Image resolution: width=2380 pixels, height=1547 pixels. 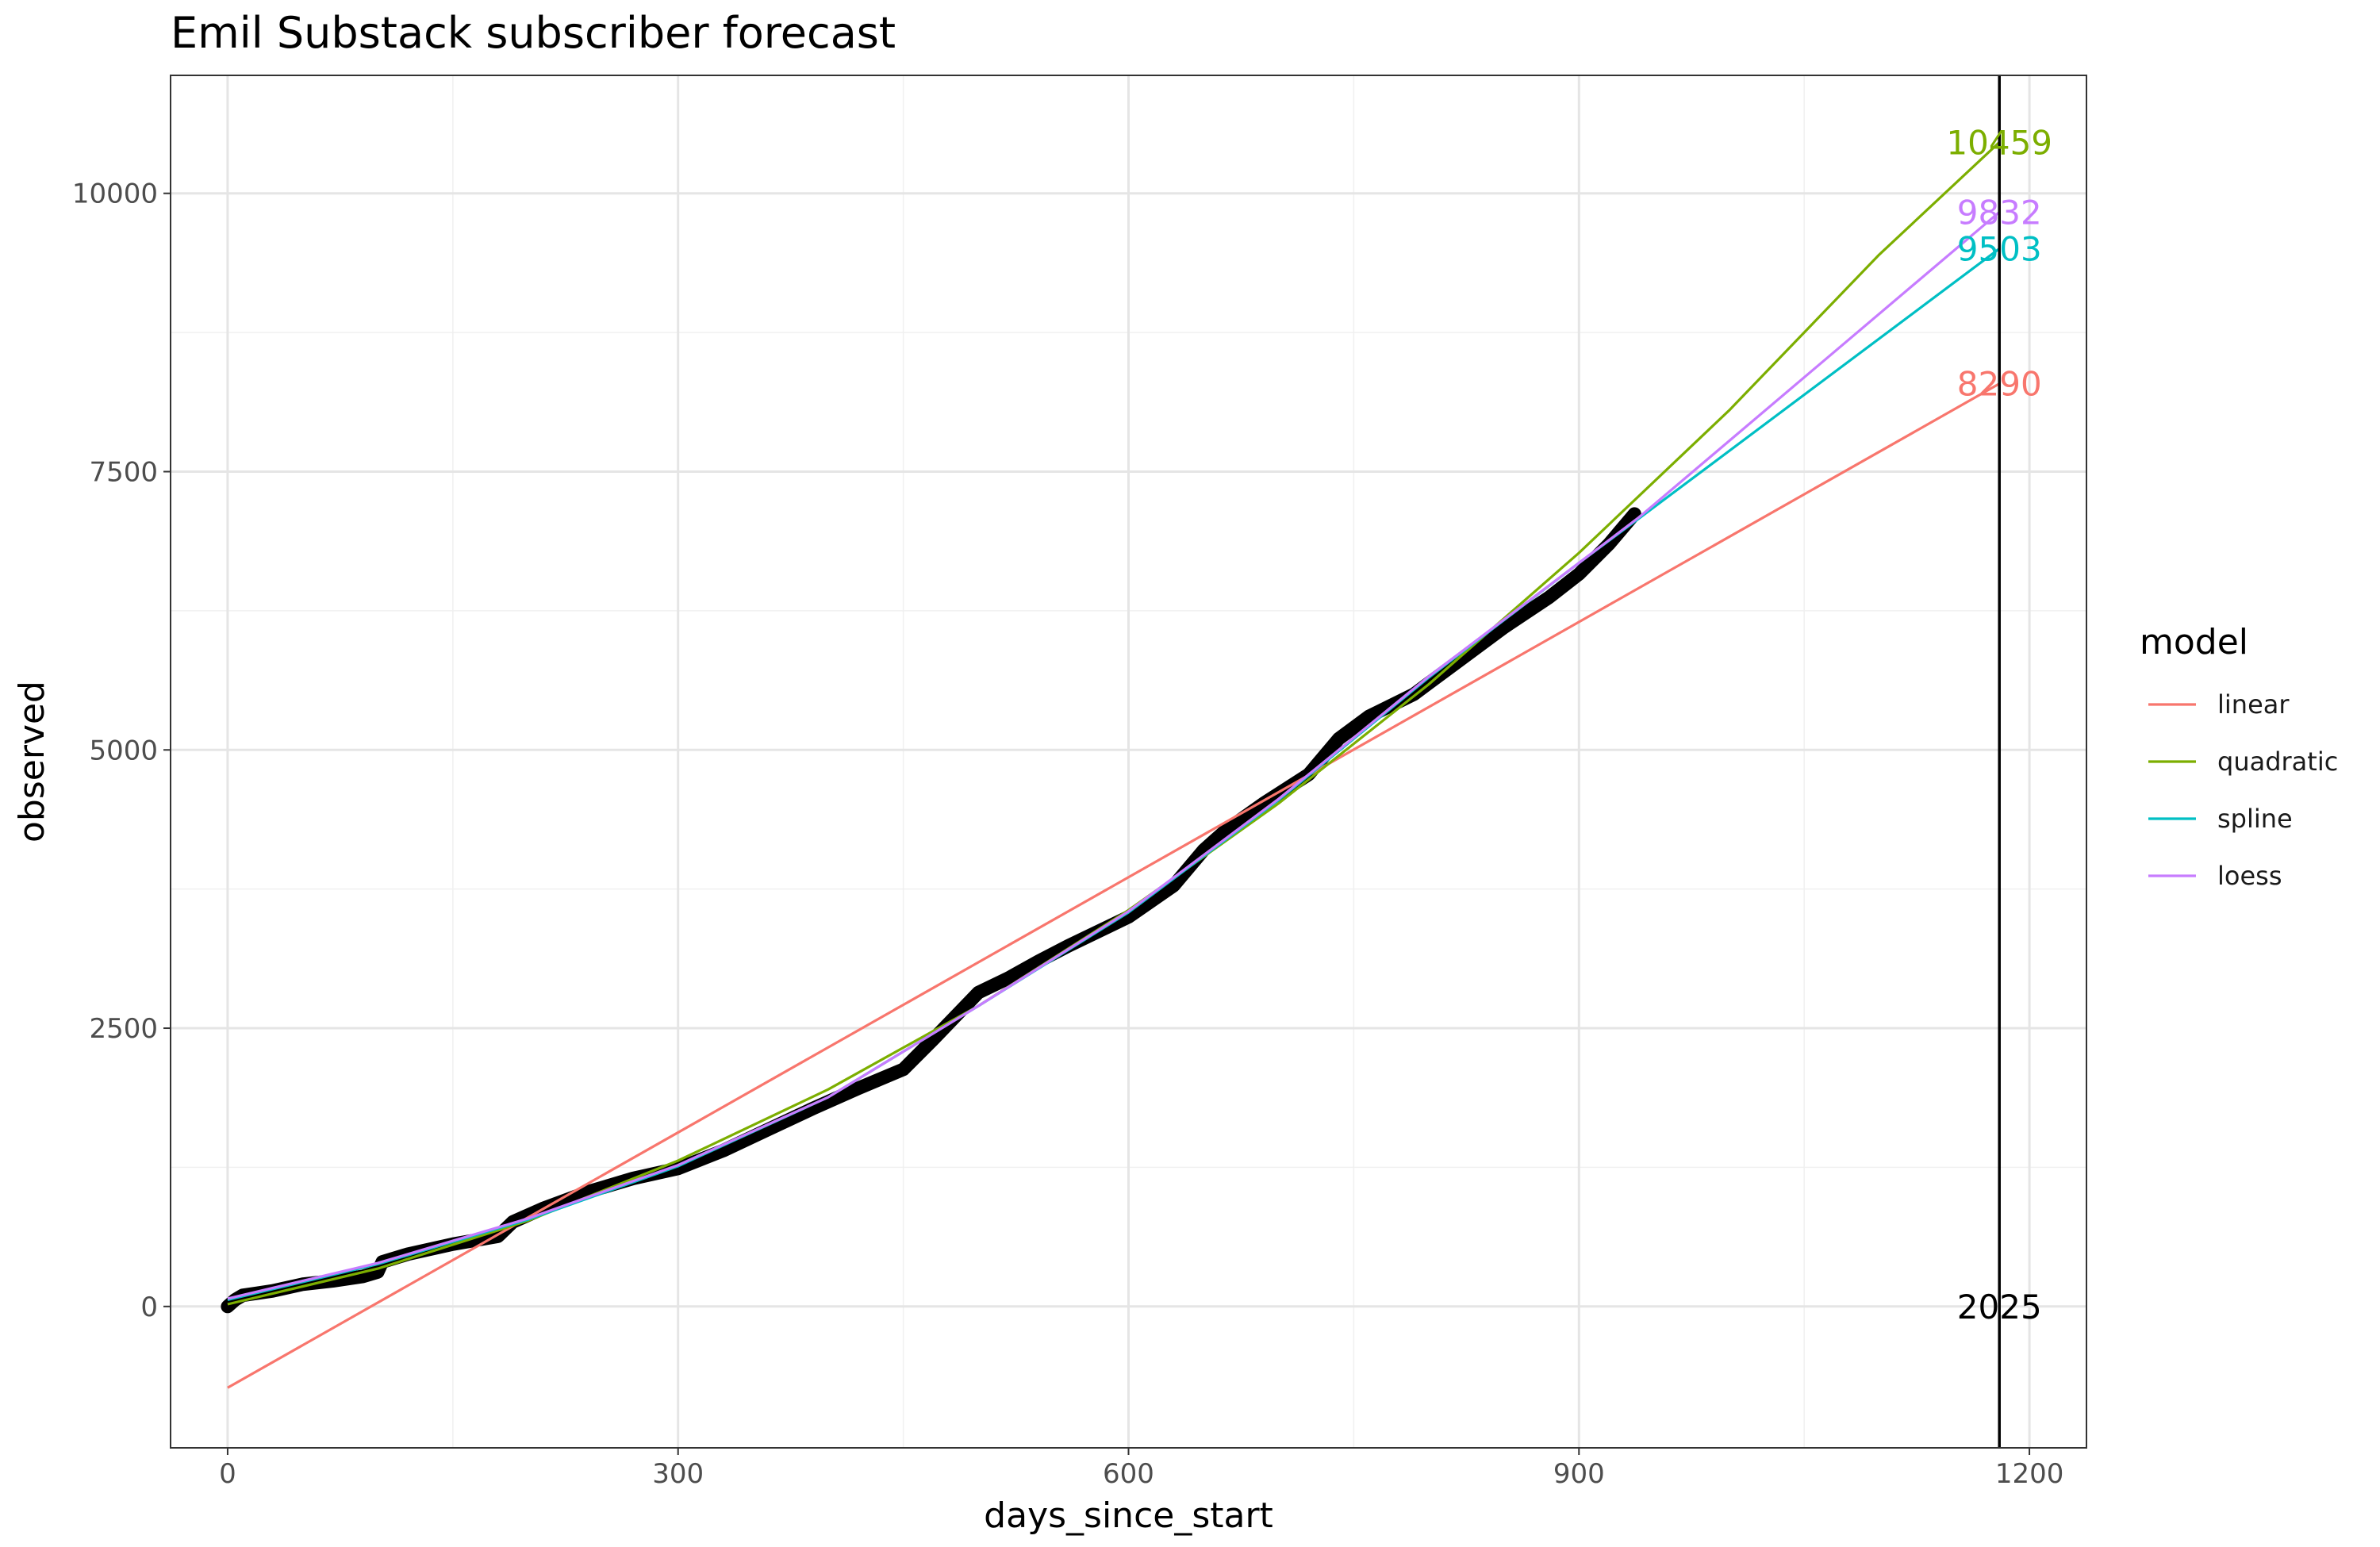 I want to click on y-axis-title: observed, so click(x=32, y=762).